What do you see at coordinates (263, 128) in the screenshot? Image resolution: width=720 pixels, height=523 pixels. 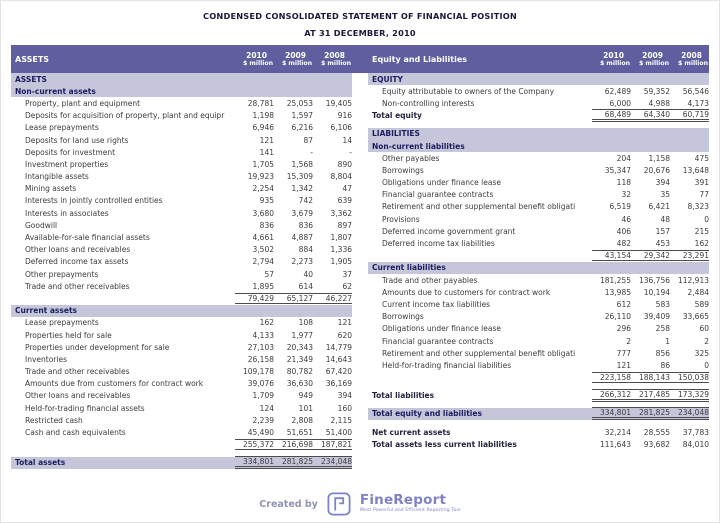 I see `value-2010: 6,946` at bounding box center [263, 128].